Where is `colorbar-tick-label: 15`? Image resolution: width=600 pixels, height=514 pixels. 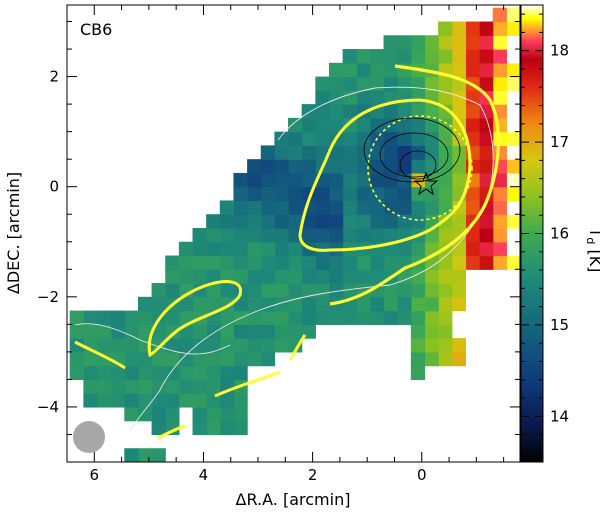
colorbar-tick-label: 15 is located at coordinates (559, 325).